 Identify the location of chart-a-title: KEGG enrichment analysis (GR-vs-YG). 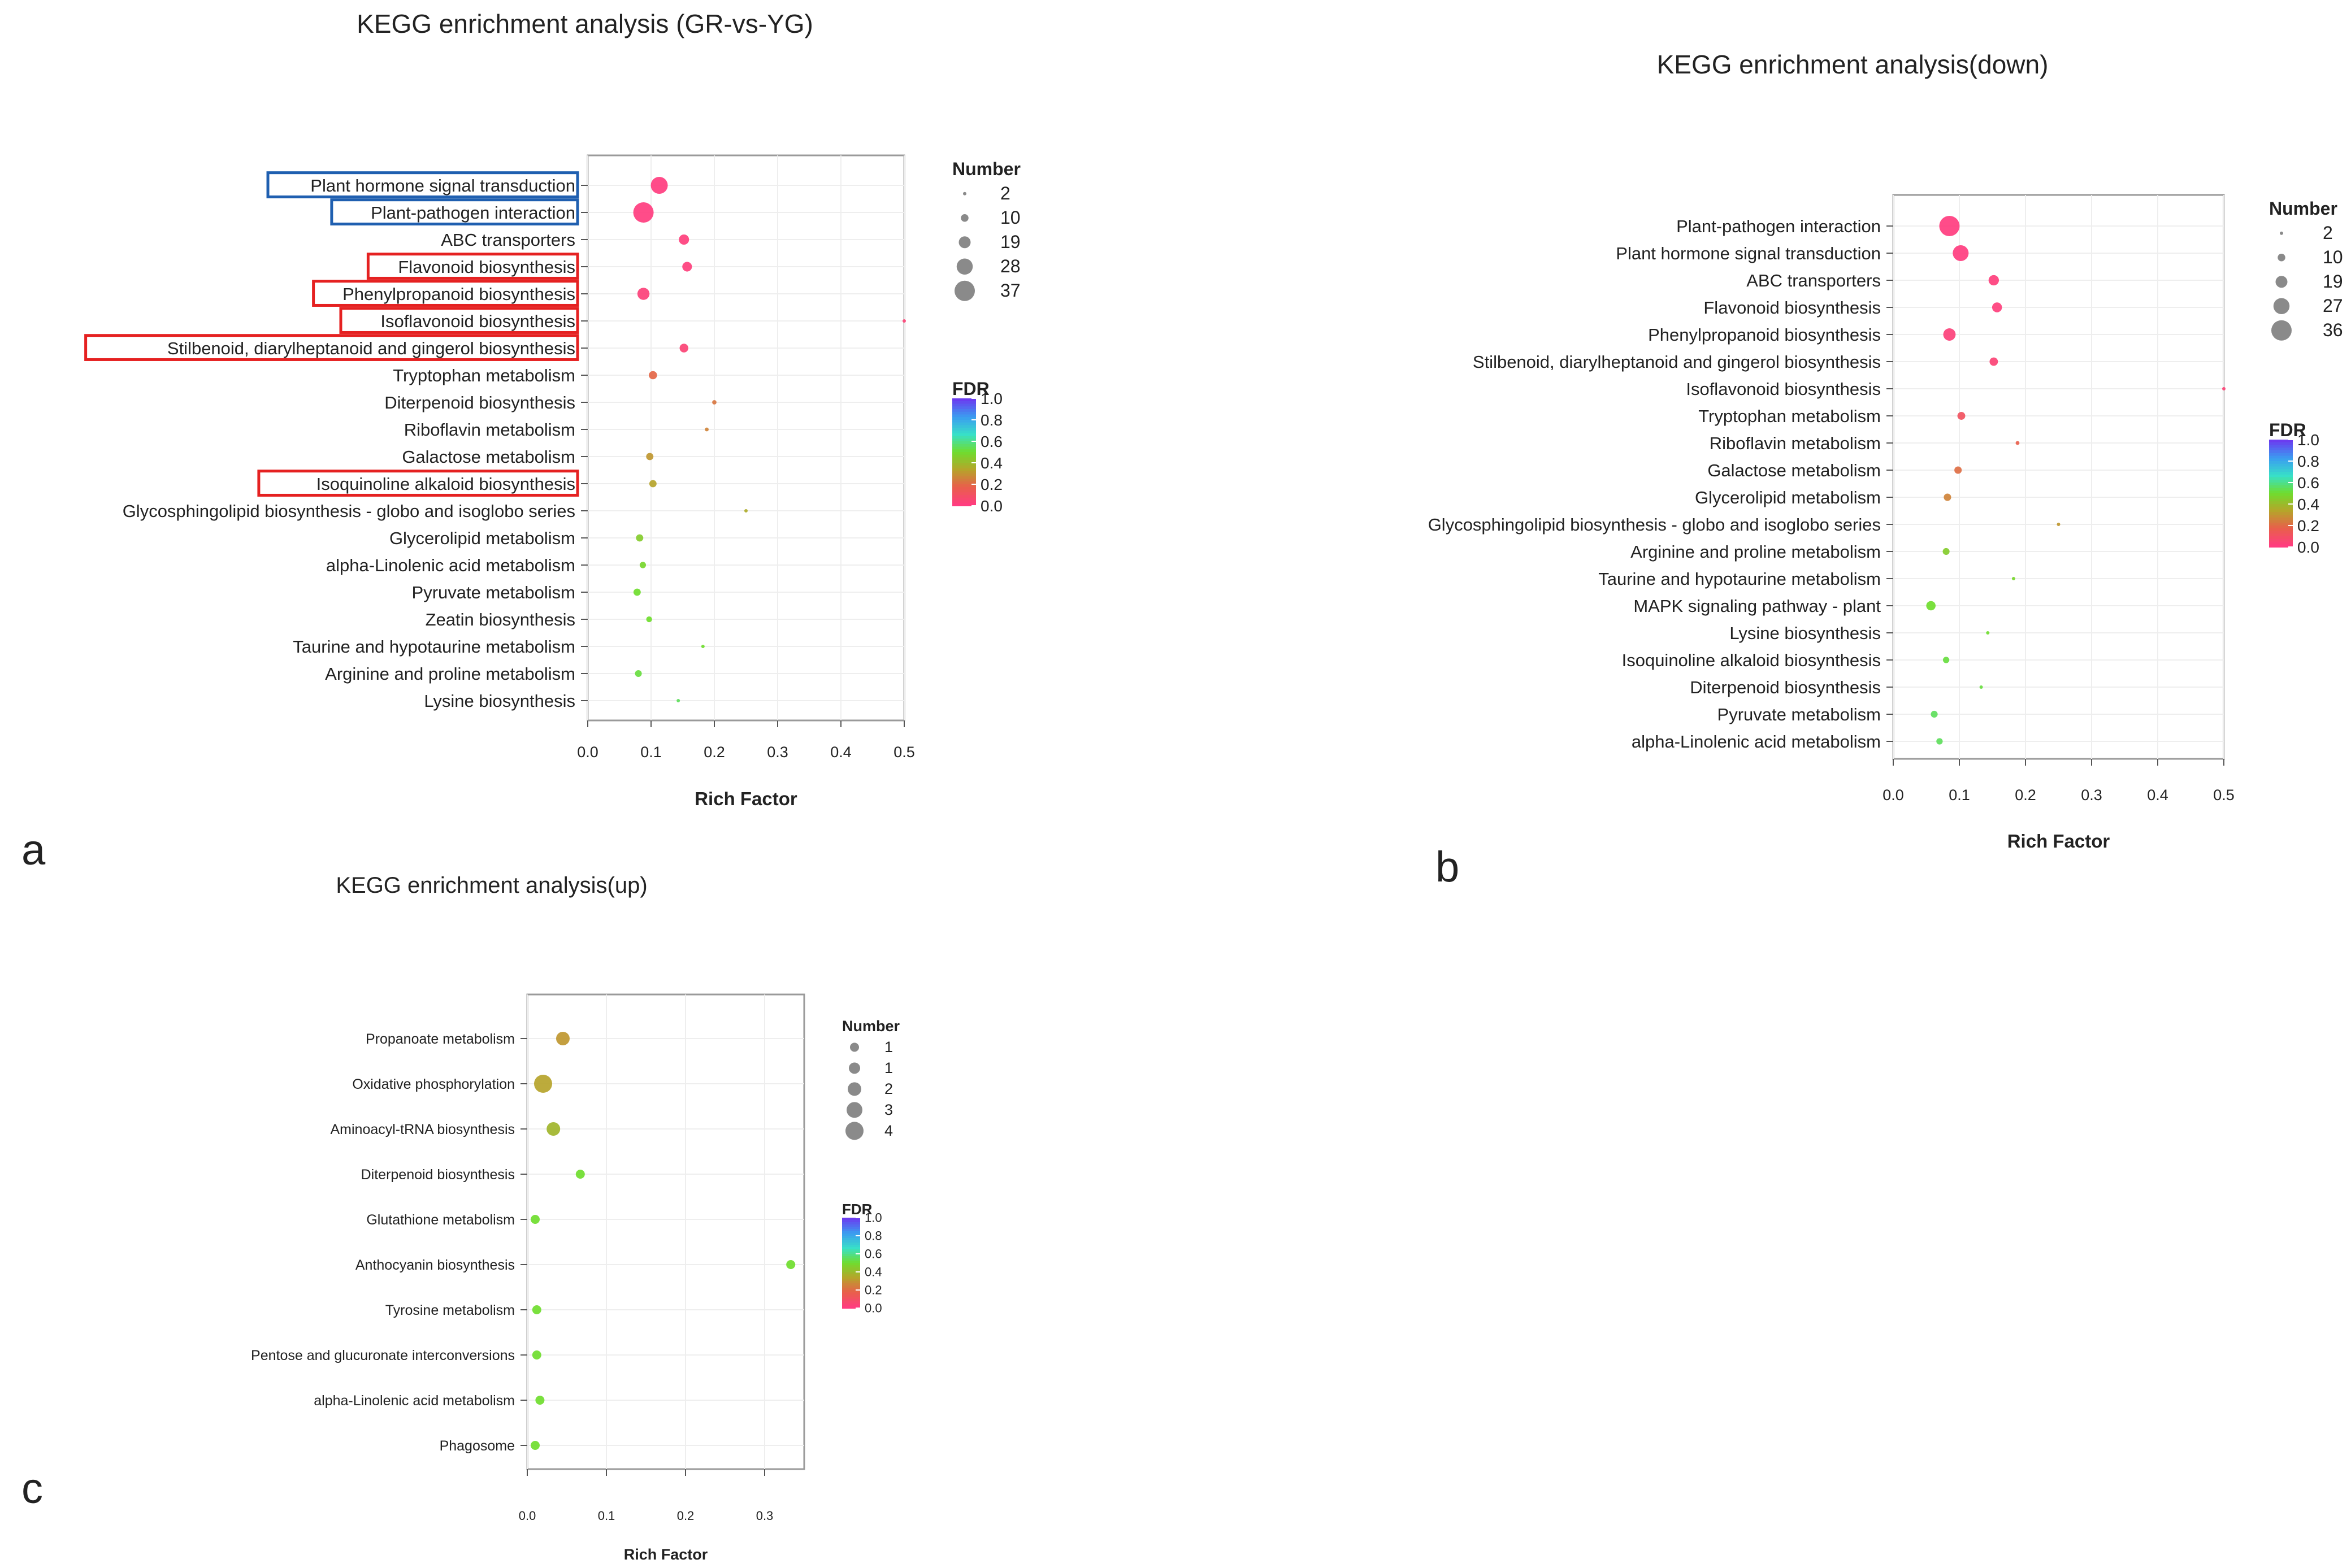
(585, 23).